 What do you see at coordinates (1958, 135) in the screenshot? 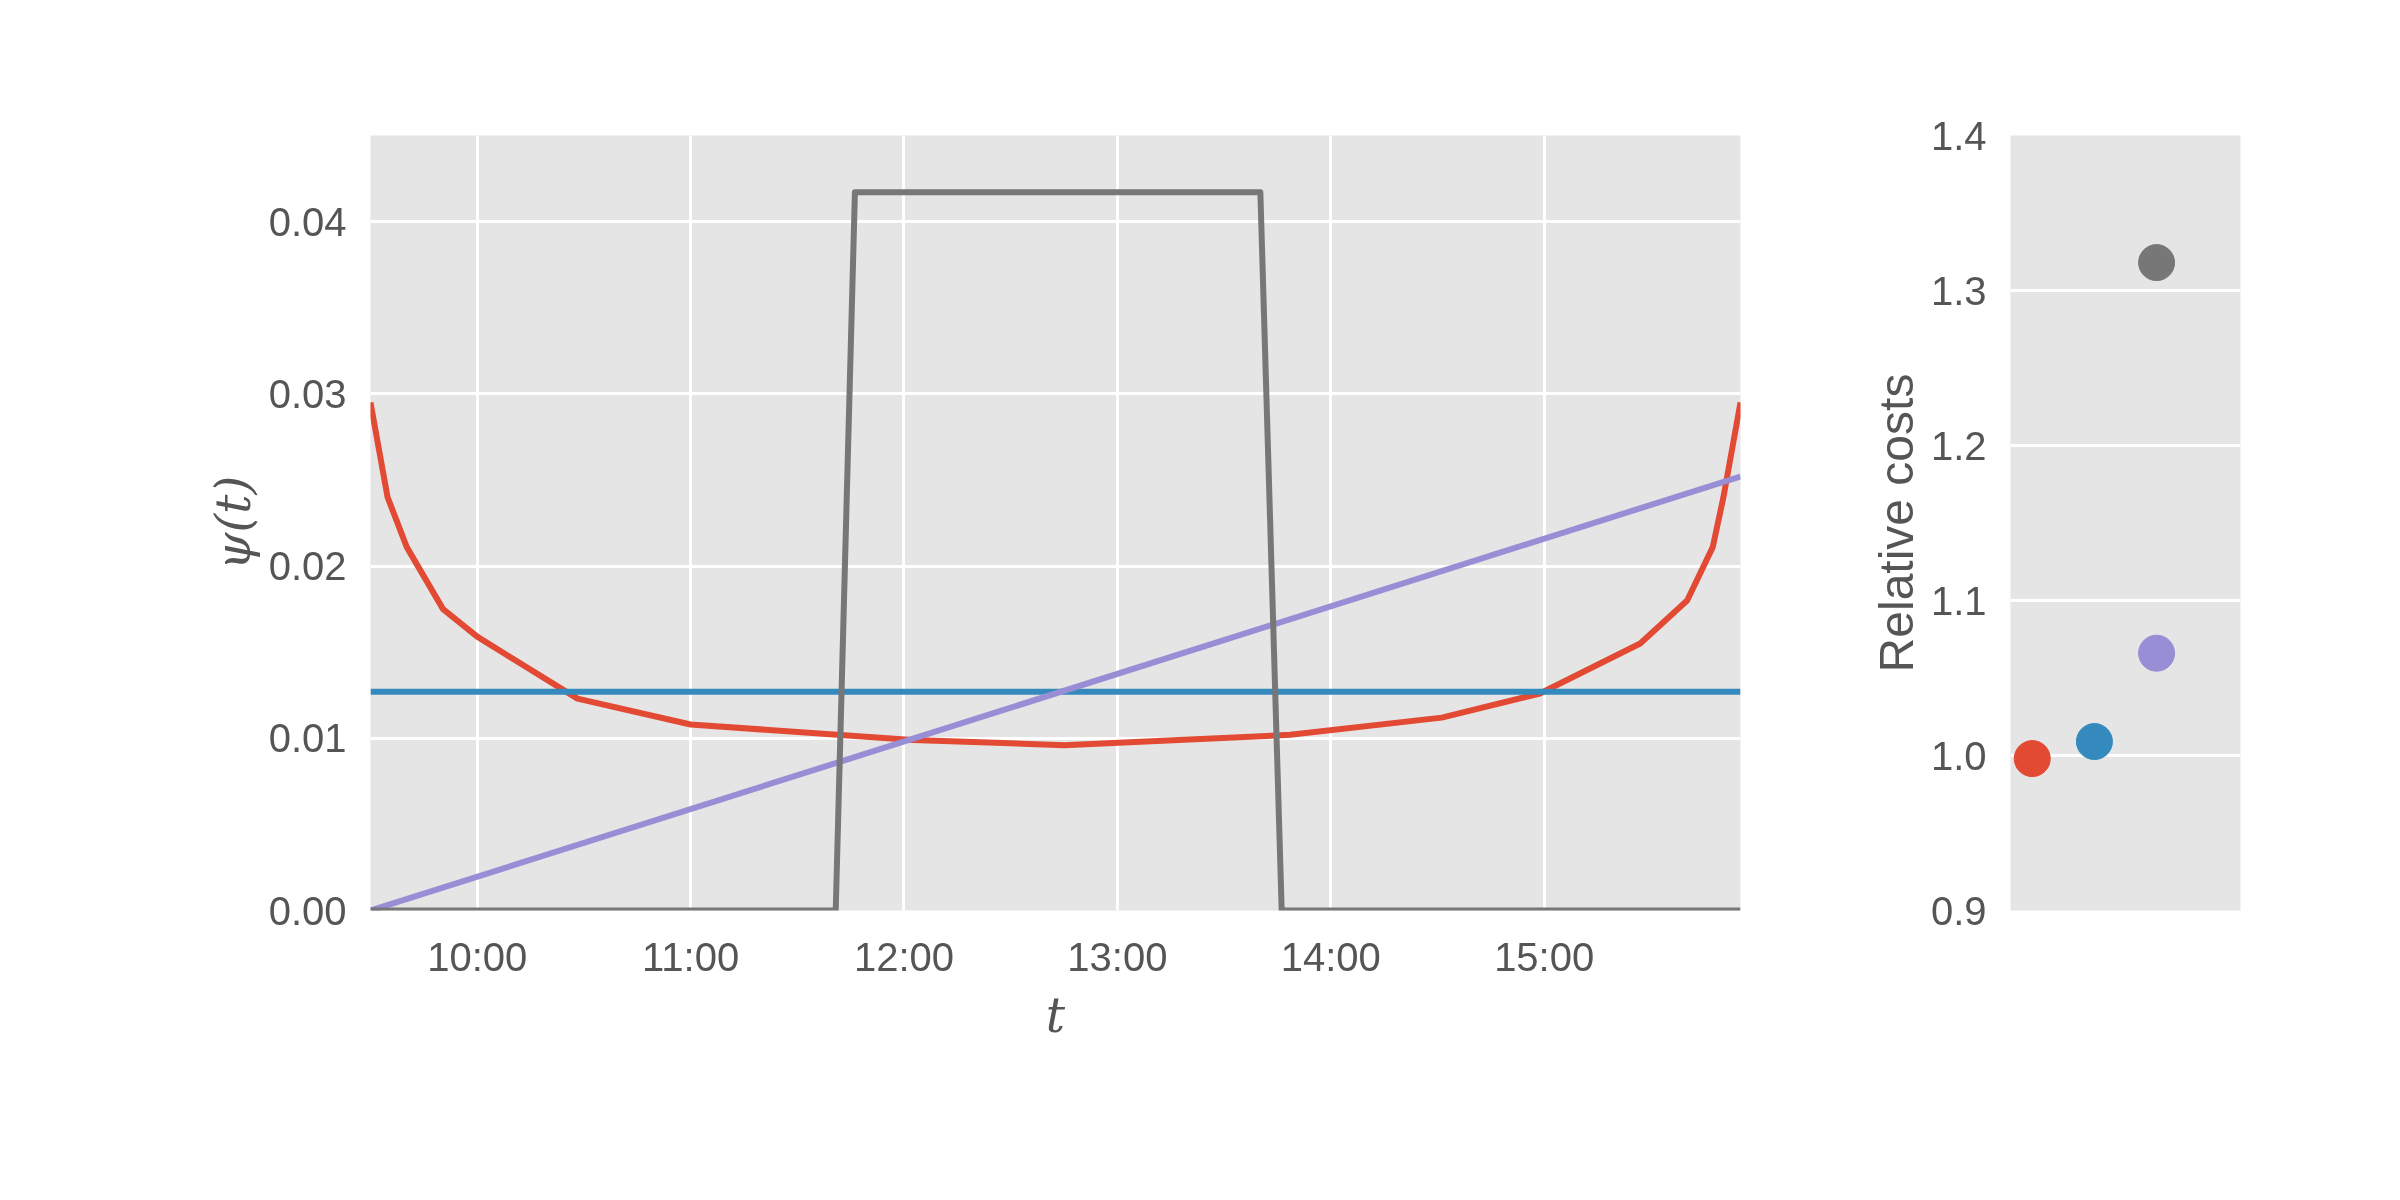
I see `y-tick-label: 1.4` at bounding box center [1958, 135].